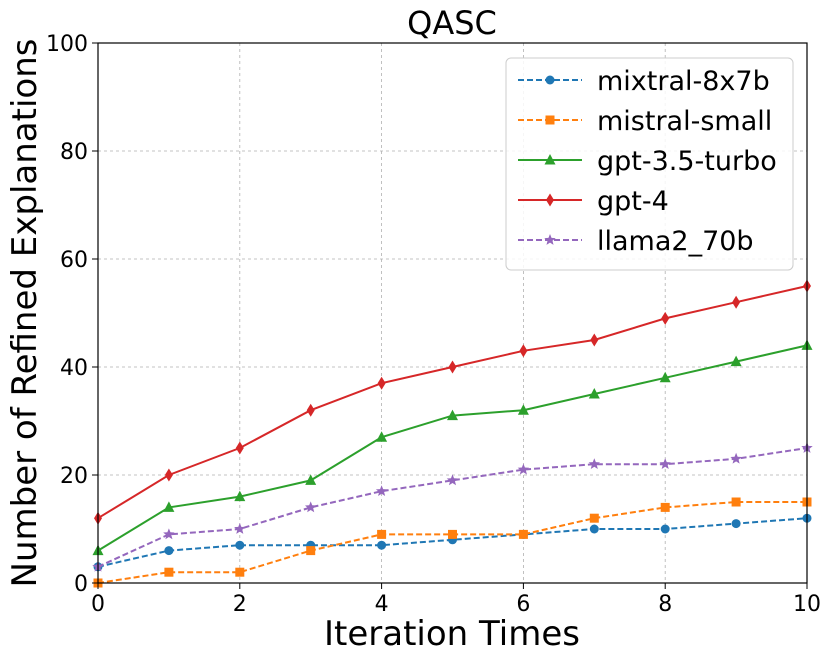  I want to click on y-tick-label: 60, so click(74, 260).